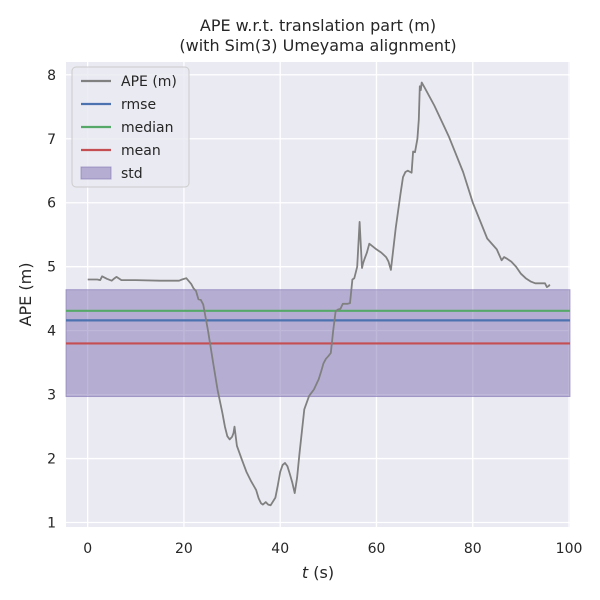 This screenshot has width=600, height=600. What do you see at coordinates (321, 572) in the screenshot?
I see `x-axis-label-unit: (s)` at bounding box center [321, 572].